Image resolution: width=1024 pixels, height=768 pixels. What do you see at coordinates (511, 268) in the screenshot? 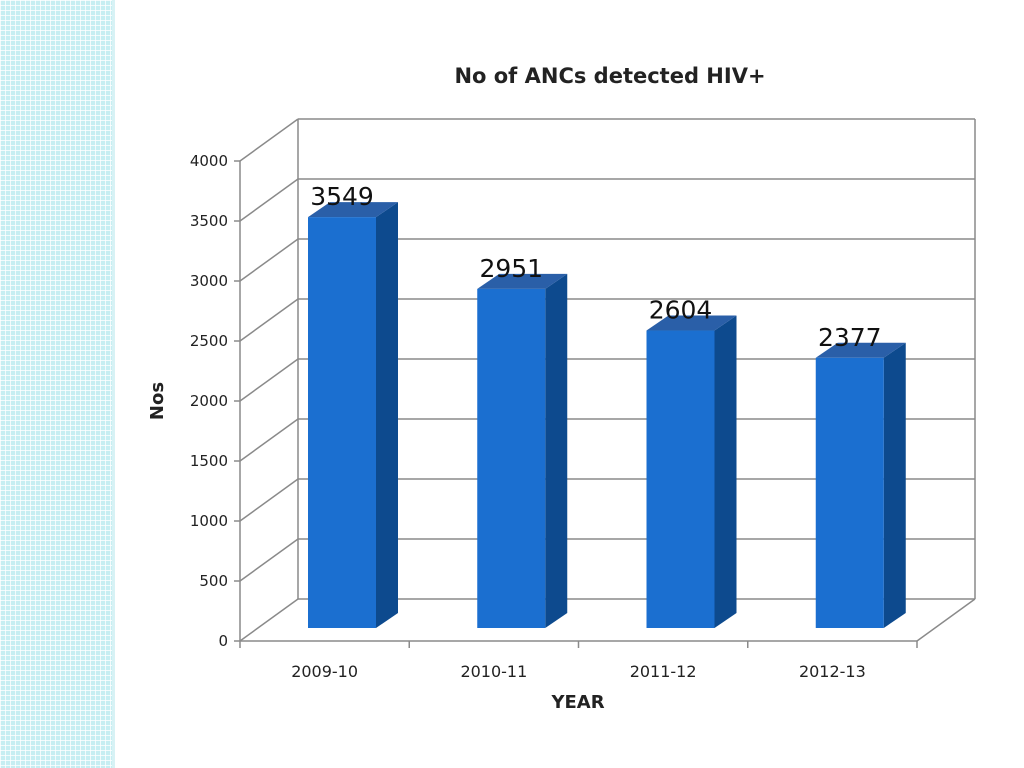
I see `data-label: 2951` at bounding box center [511, 268].